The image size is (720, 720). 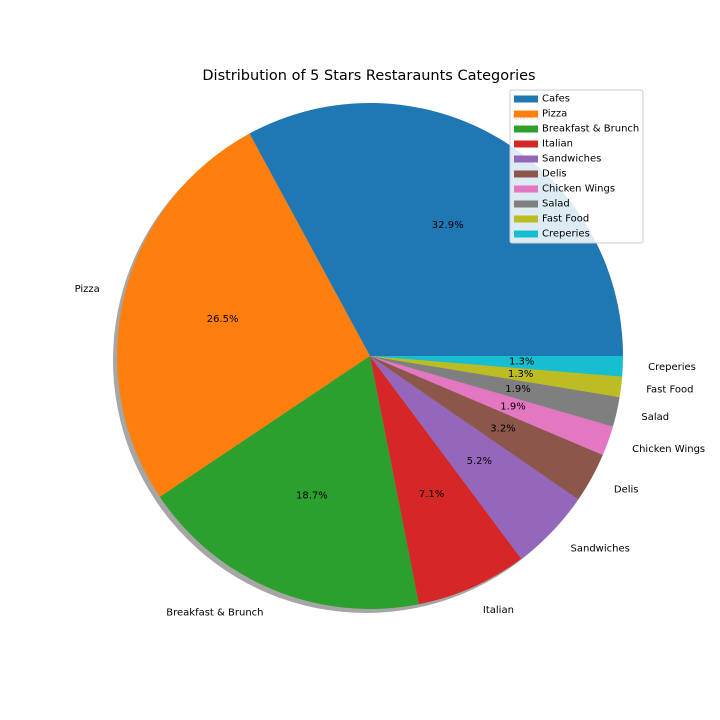 What do you see at coordinates (556, 99) in the screenshot?
I see `legend-label-cafes: Cafes` at bounding box center [556, 99].